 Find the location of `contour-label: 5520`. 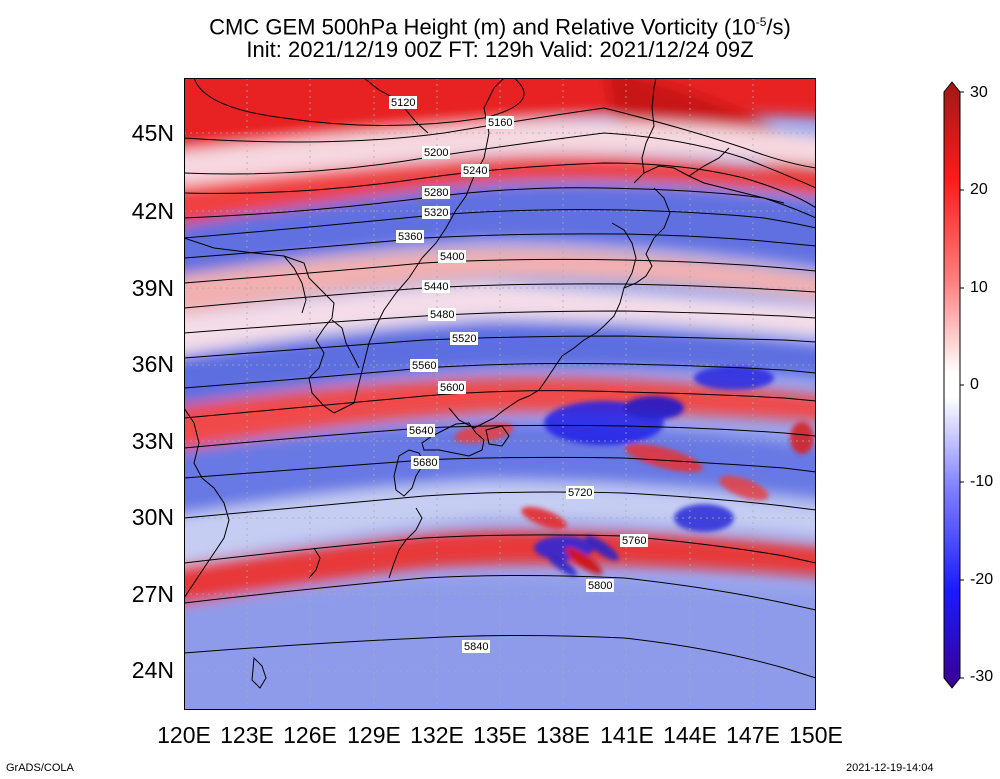

contour-label: 5520 is located at coordinates (464, 338).